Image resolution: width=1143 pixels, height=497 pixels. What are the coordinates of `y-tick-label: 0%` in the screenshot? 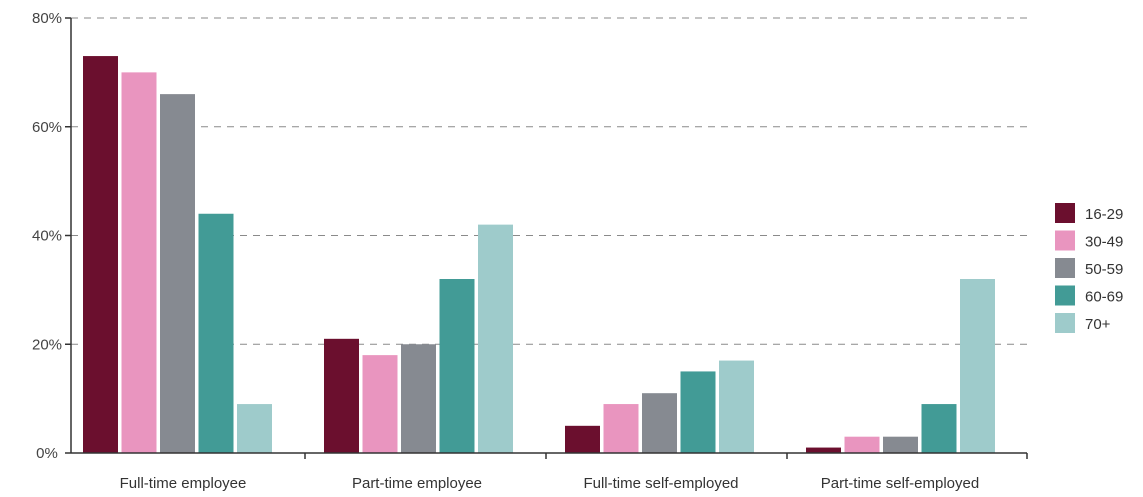 It's located at (47, 453).